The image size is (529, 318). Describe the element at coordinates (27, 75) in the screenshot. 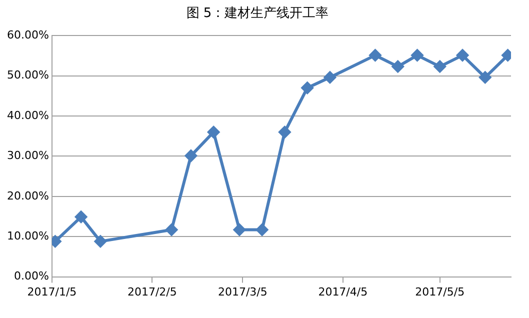

I see `y-tick-label: 50.00%` at that location.